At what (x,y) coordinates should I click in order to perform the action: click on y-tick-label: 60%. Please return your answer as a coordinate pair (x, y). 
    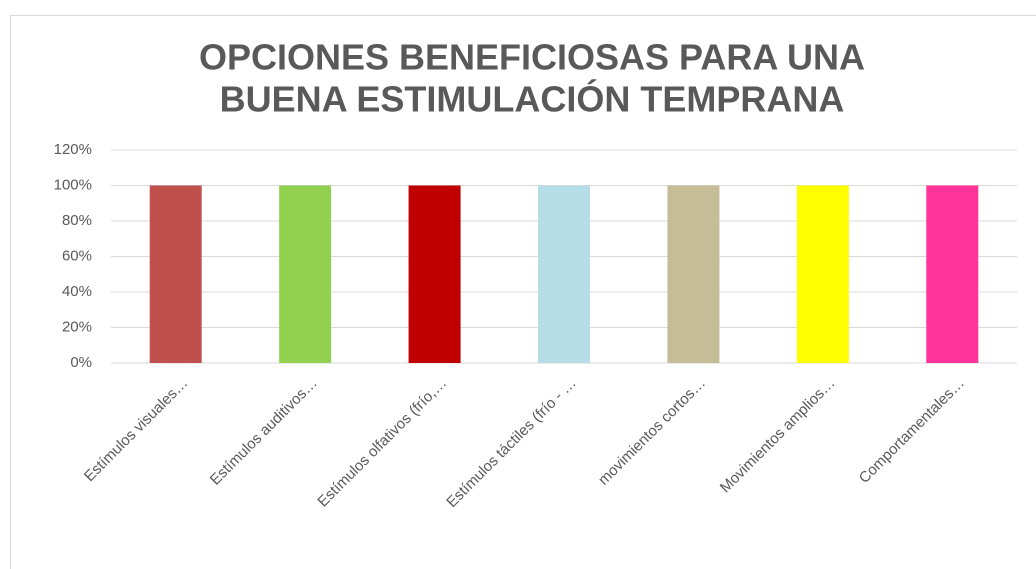
    Looking at the image, I should click on (77, 255).